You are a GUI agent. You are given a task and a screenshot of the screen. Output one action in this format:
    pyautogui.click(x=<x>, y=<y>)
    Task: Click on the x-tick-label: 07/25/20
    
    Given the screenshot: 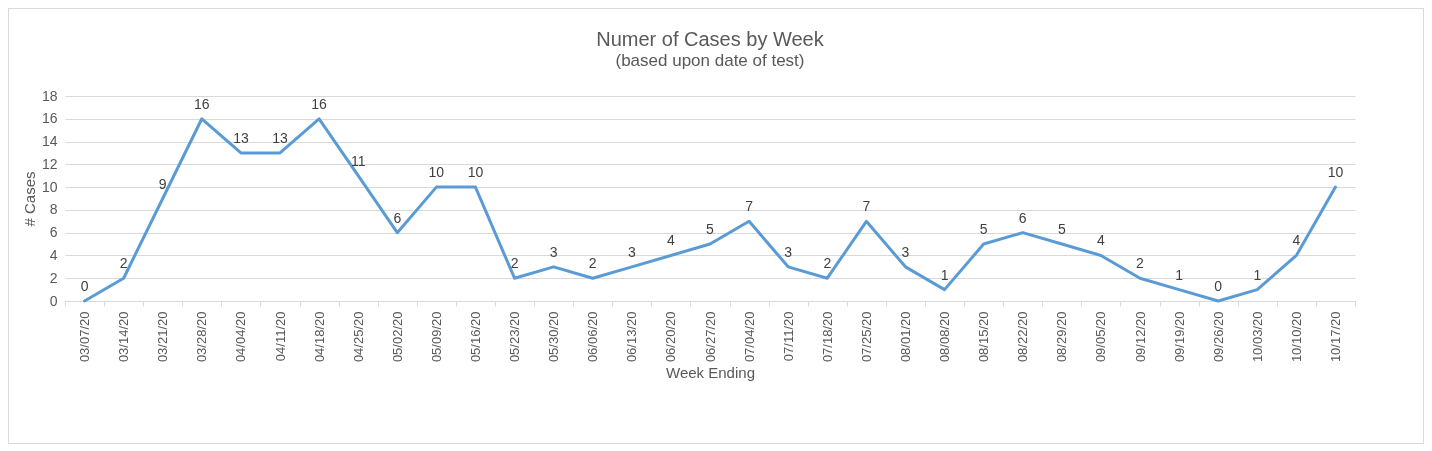 What is the action you would take?
    pyautogui.click(x=866, y=337)
    